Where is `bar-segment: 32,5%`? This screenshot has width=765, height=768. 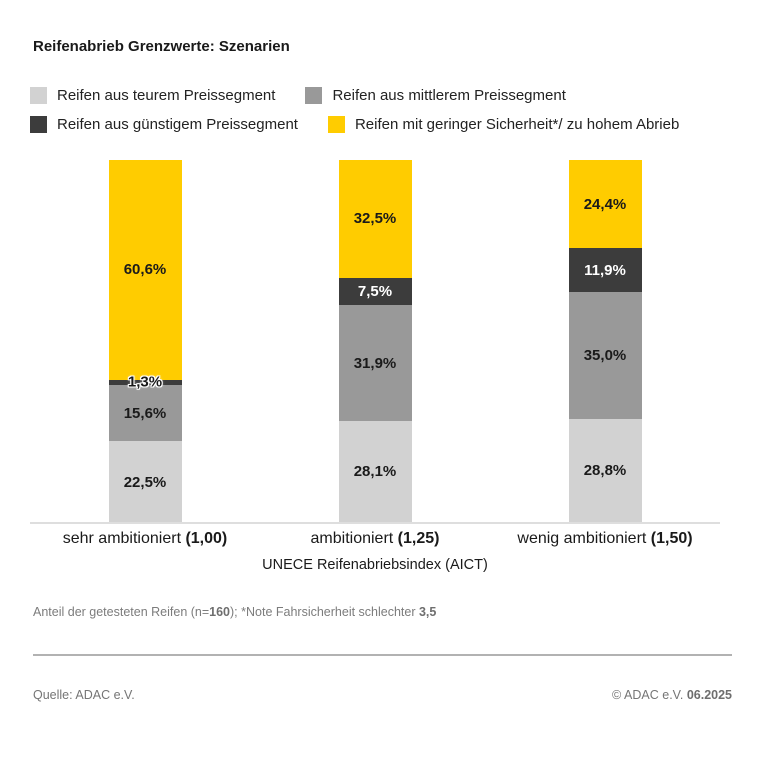 bar-segment: 32,5% is located at coordinates (375, 219).